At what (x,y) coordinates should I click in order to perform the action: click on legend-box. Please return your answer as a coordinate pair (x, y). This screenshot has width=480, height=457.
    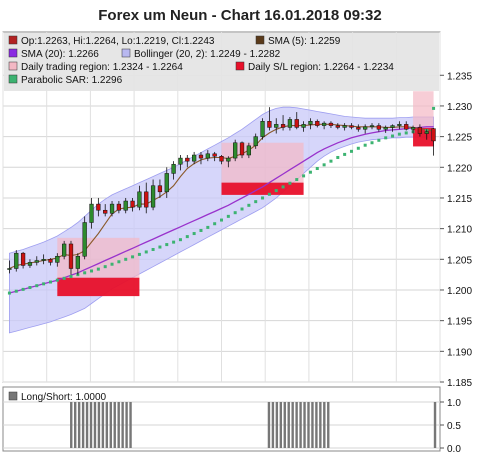
    Looking at the image, I should click on (221, 62).